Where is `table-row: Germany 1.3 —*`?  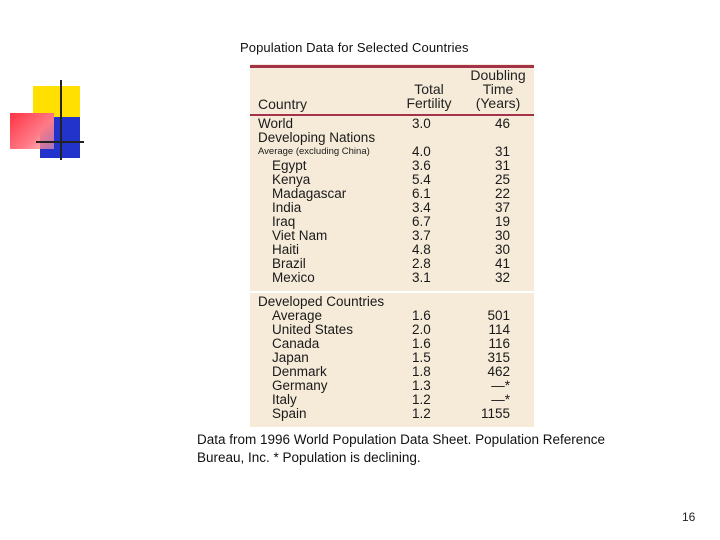
table-row: Germany 1.3 —* is located at coordinates (392, 386).